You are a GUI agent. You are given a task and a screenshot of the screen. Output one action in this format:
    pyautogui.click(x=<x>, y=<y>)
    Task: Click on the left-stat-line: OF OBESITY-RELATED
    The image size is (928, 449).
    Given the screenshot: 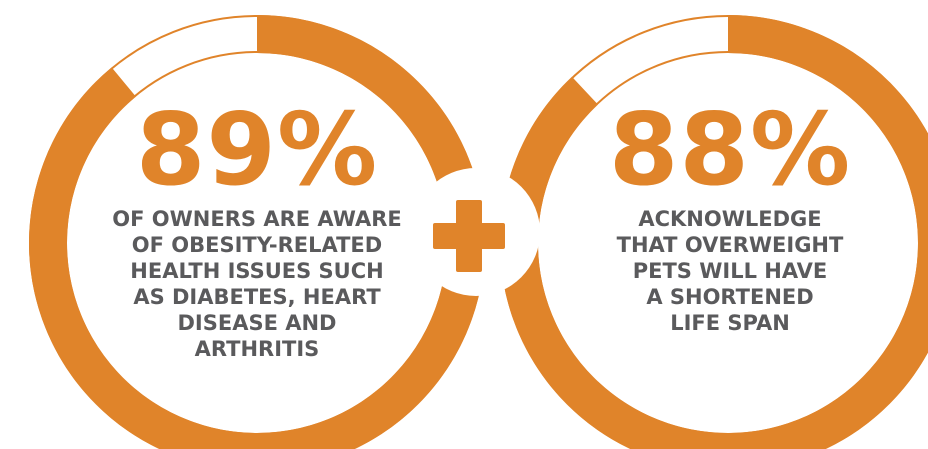 What is the action you would take?
    pyautogui.click(x=257, y=245)
    